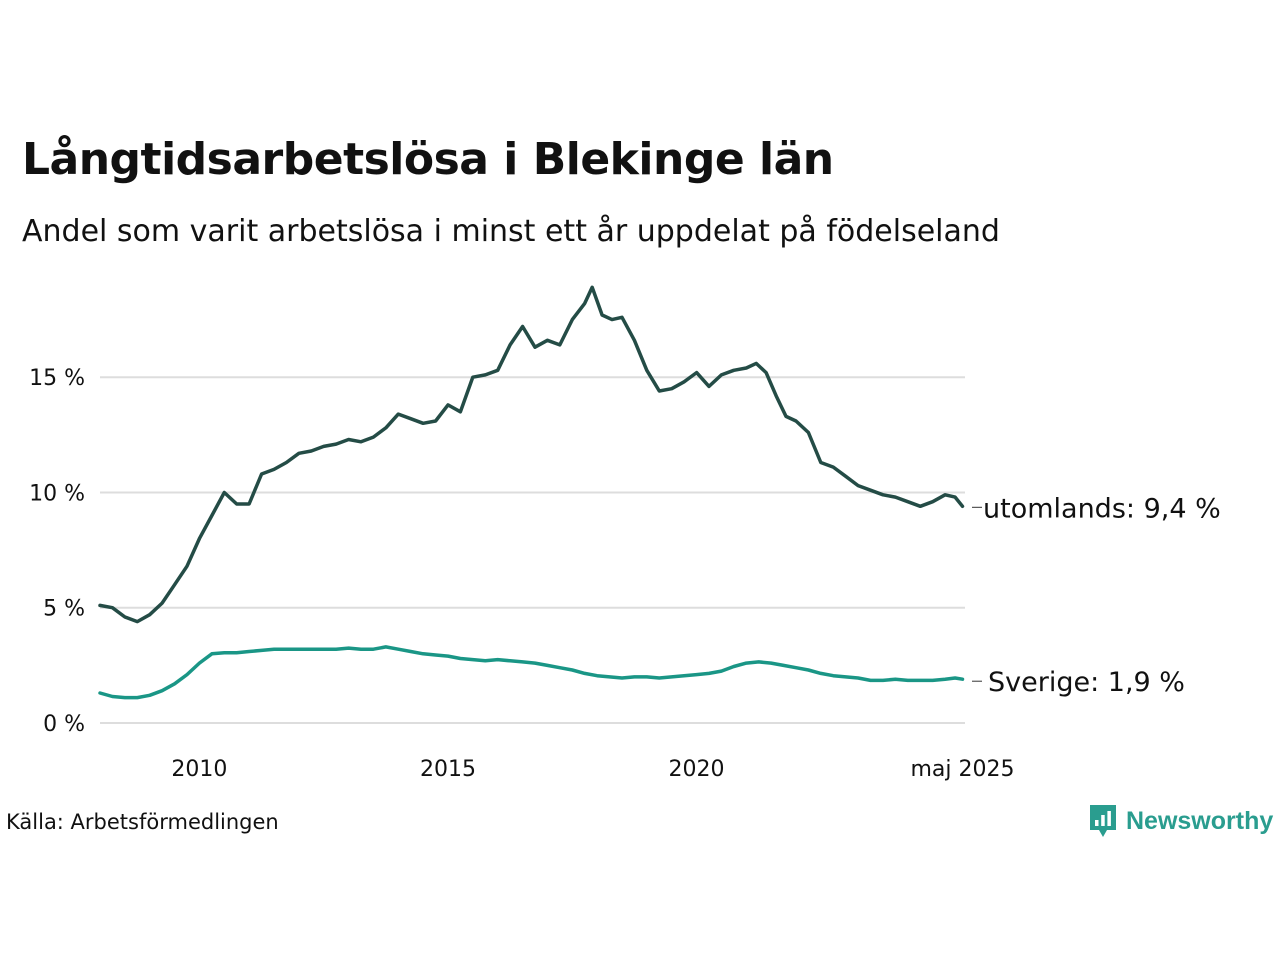 The height and width of the screenshot is (960, 1280). Describe the element at coordinates (697, 769) in the screenshot. I see `x-tick-label: 2020` at that location.